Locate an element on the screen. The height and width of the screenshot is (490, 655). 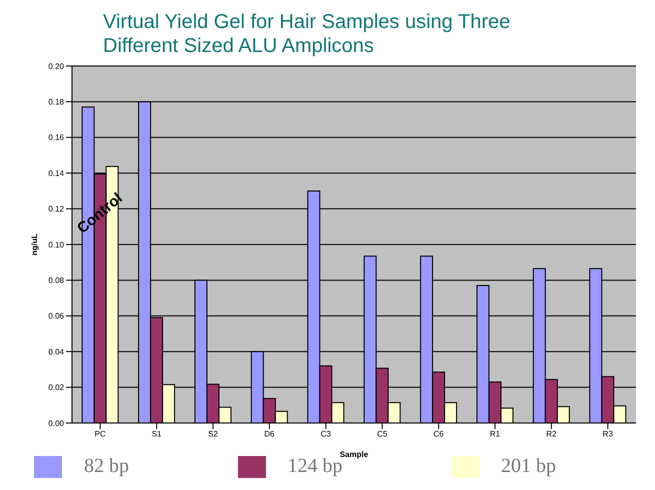
y-tick-label: 0.08 is located at coordinates (56, 281).